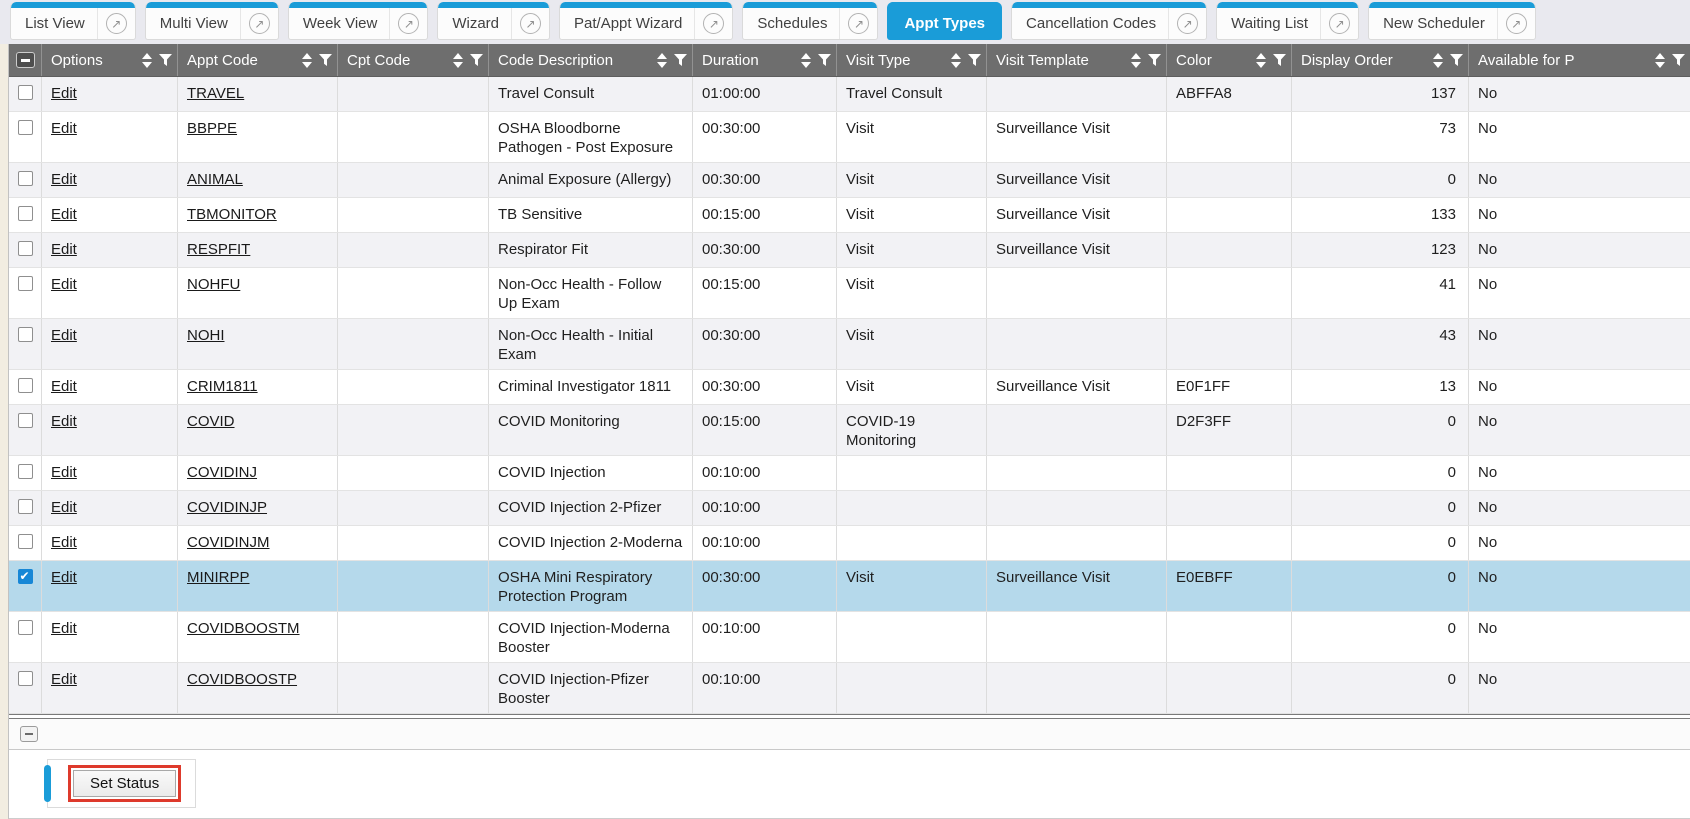 This screenshot has width=1690, height=819. I want to click on cell-display-order: 123, so click(1379, 250).